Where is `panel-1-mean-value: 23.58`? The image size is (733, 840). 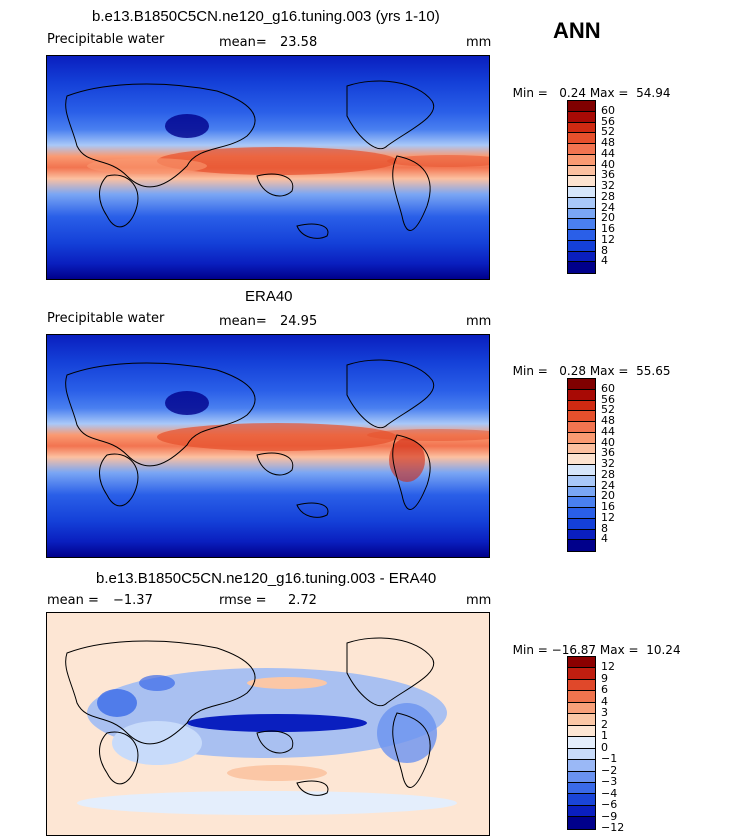
panel-1-mean-value: 23.58 is located at coordinates (299, 42).